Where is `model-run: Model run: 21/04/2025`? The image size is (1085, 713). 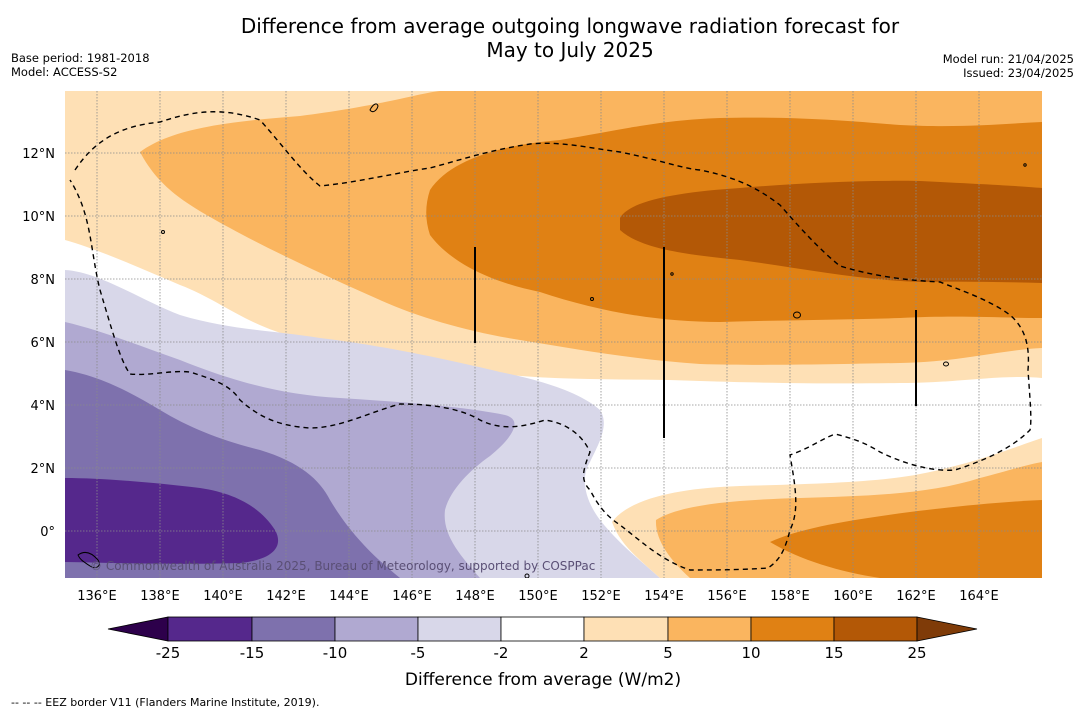
model-run: Model run: 21/04/2025 is located at coordinates (1008, 59).